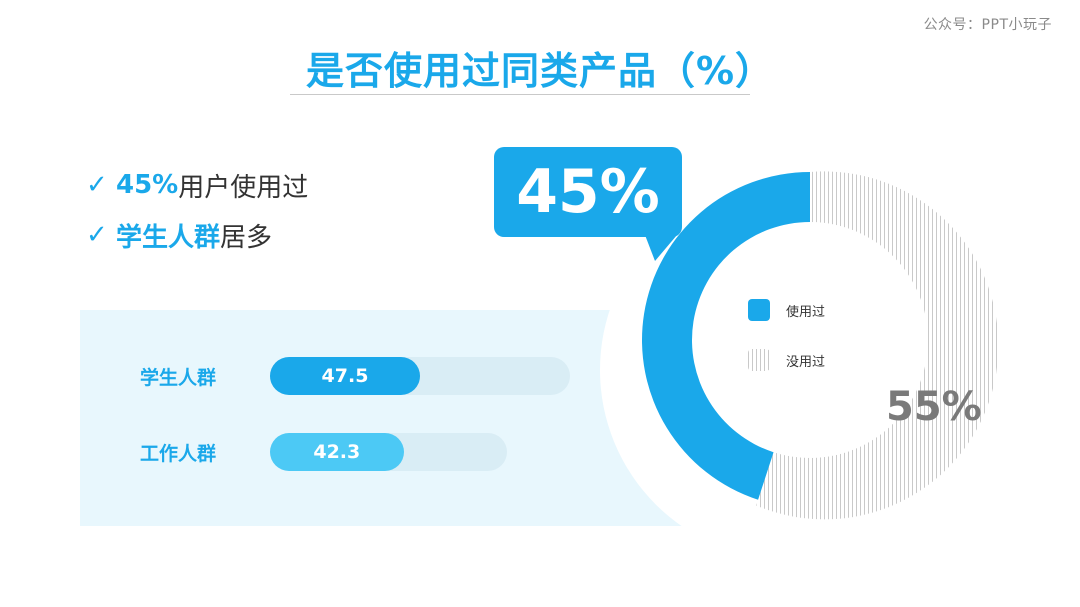 The height and width of the screenshot is (607, 1080). I want to click on legend-swatch-used, so click(759, 310).